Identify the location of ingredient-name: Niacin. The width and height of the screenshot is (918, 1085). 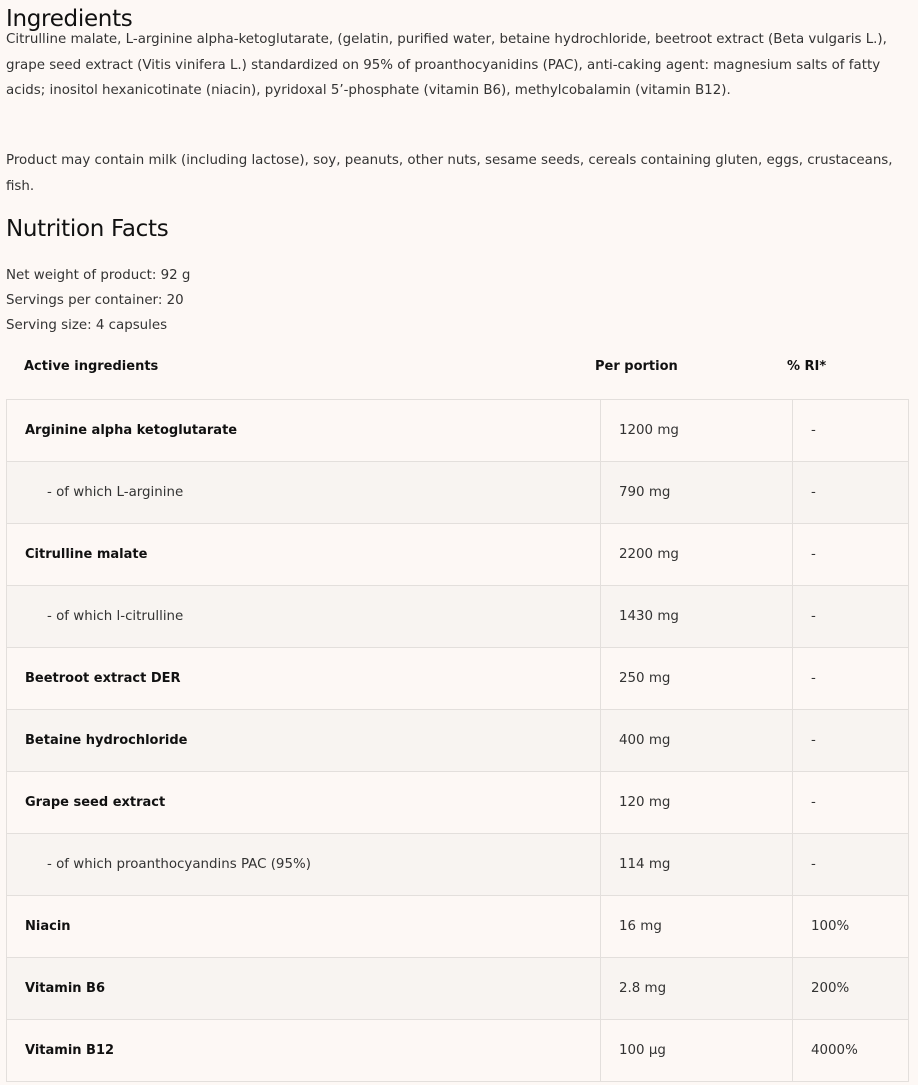
(303, 926).